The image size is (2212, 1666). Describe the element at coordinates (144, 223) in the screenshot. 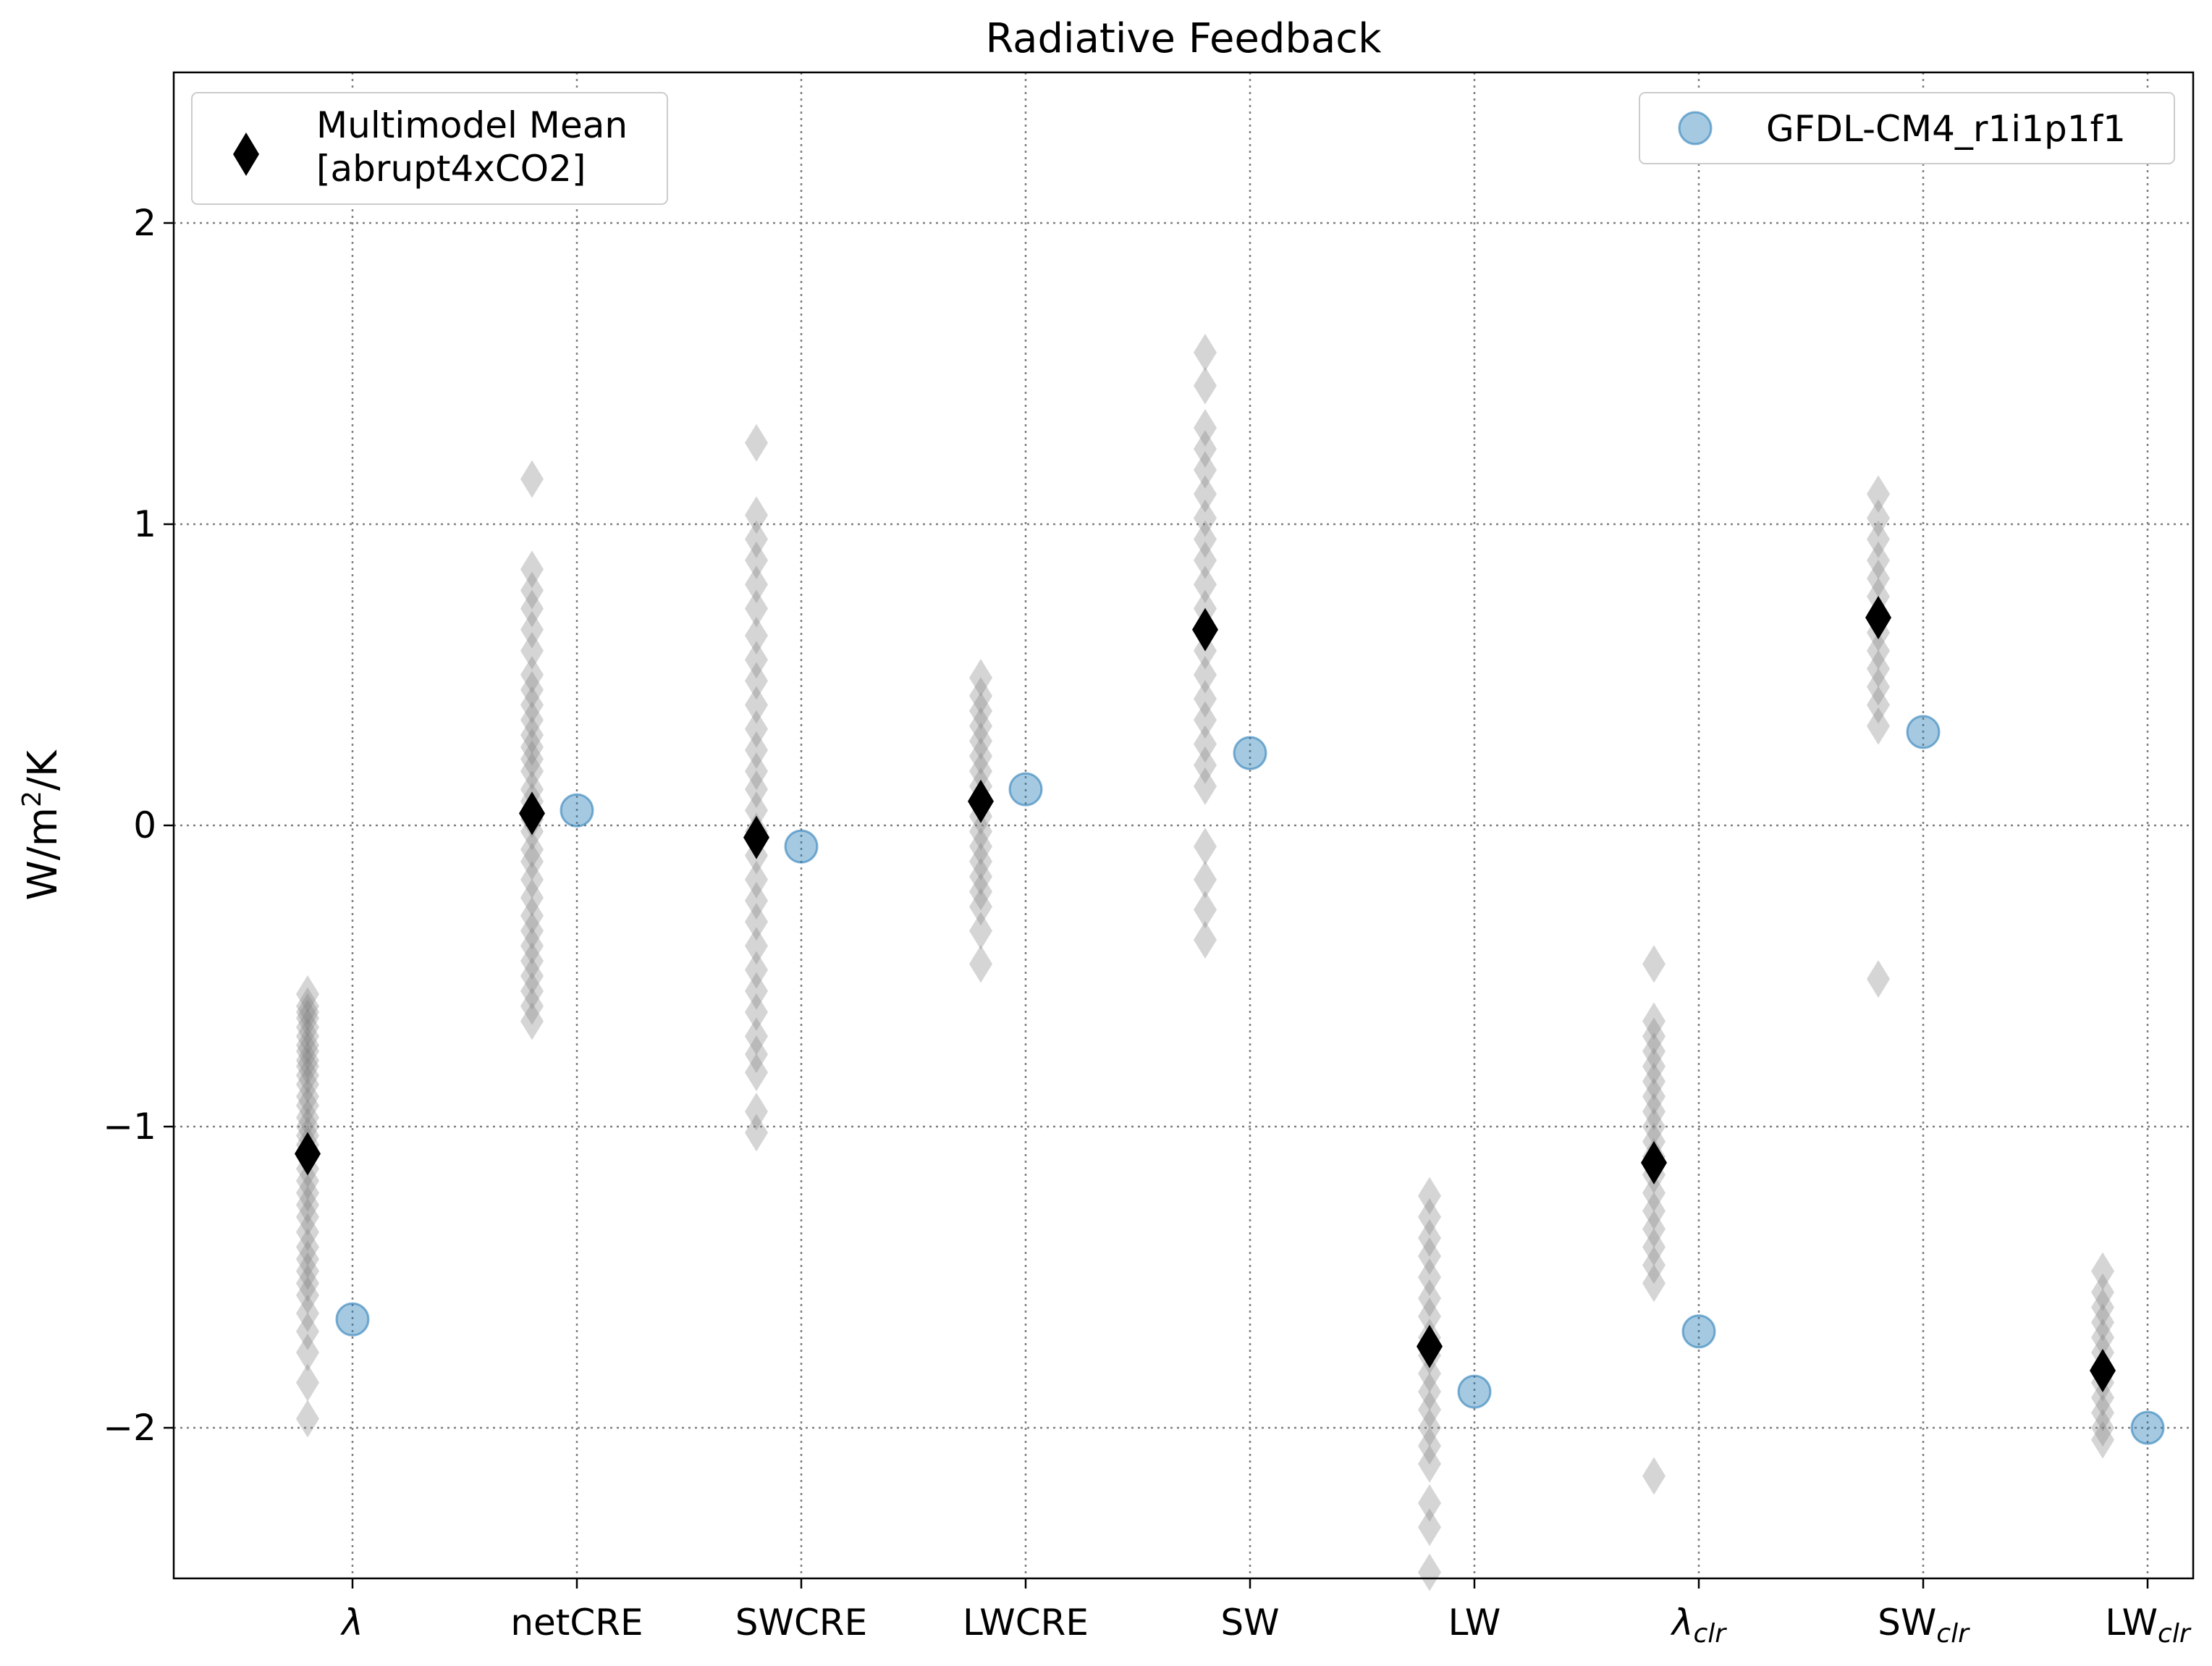

I see `y-tick-label: 2` at that location.